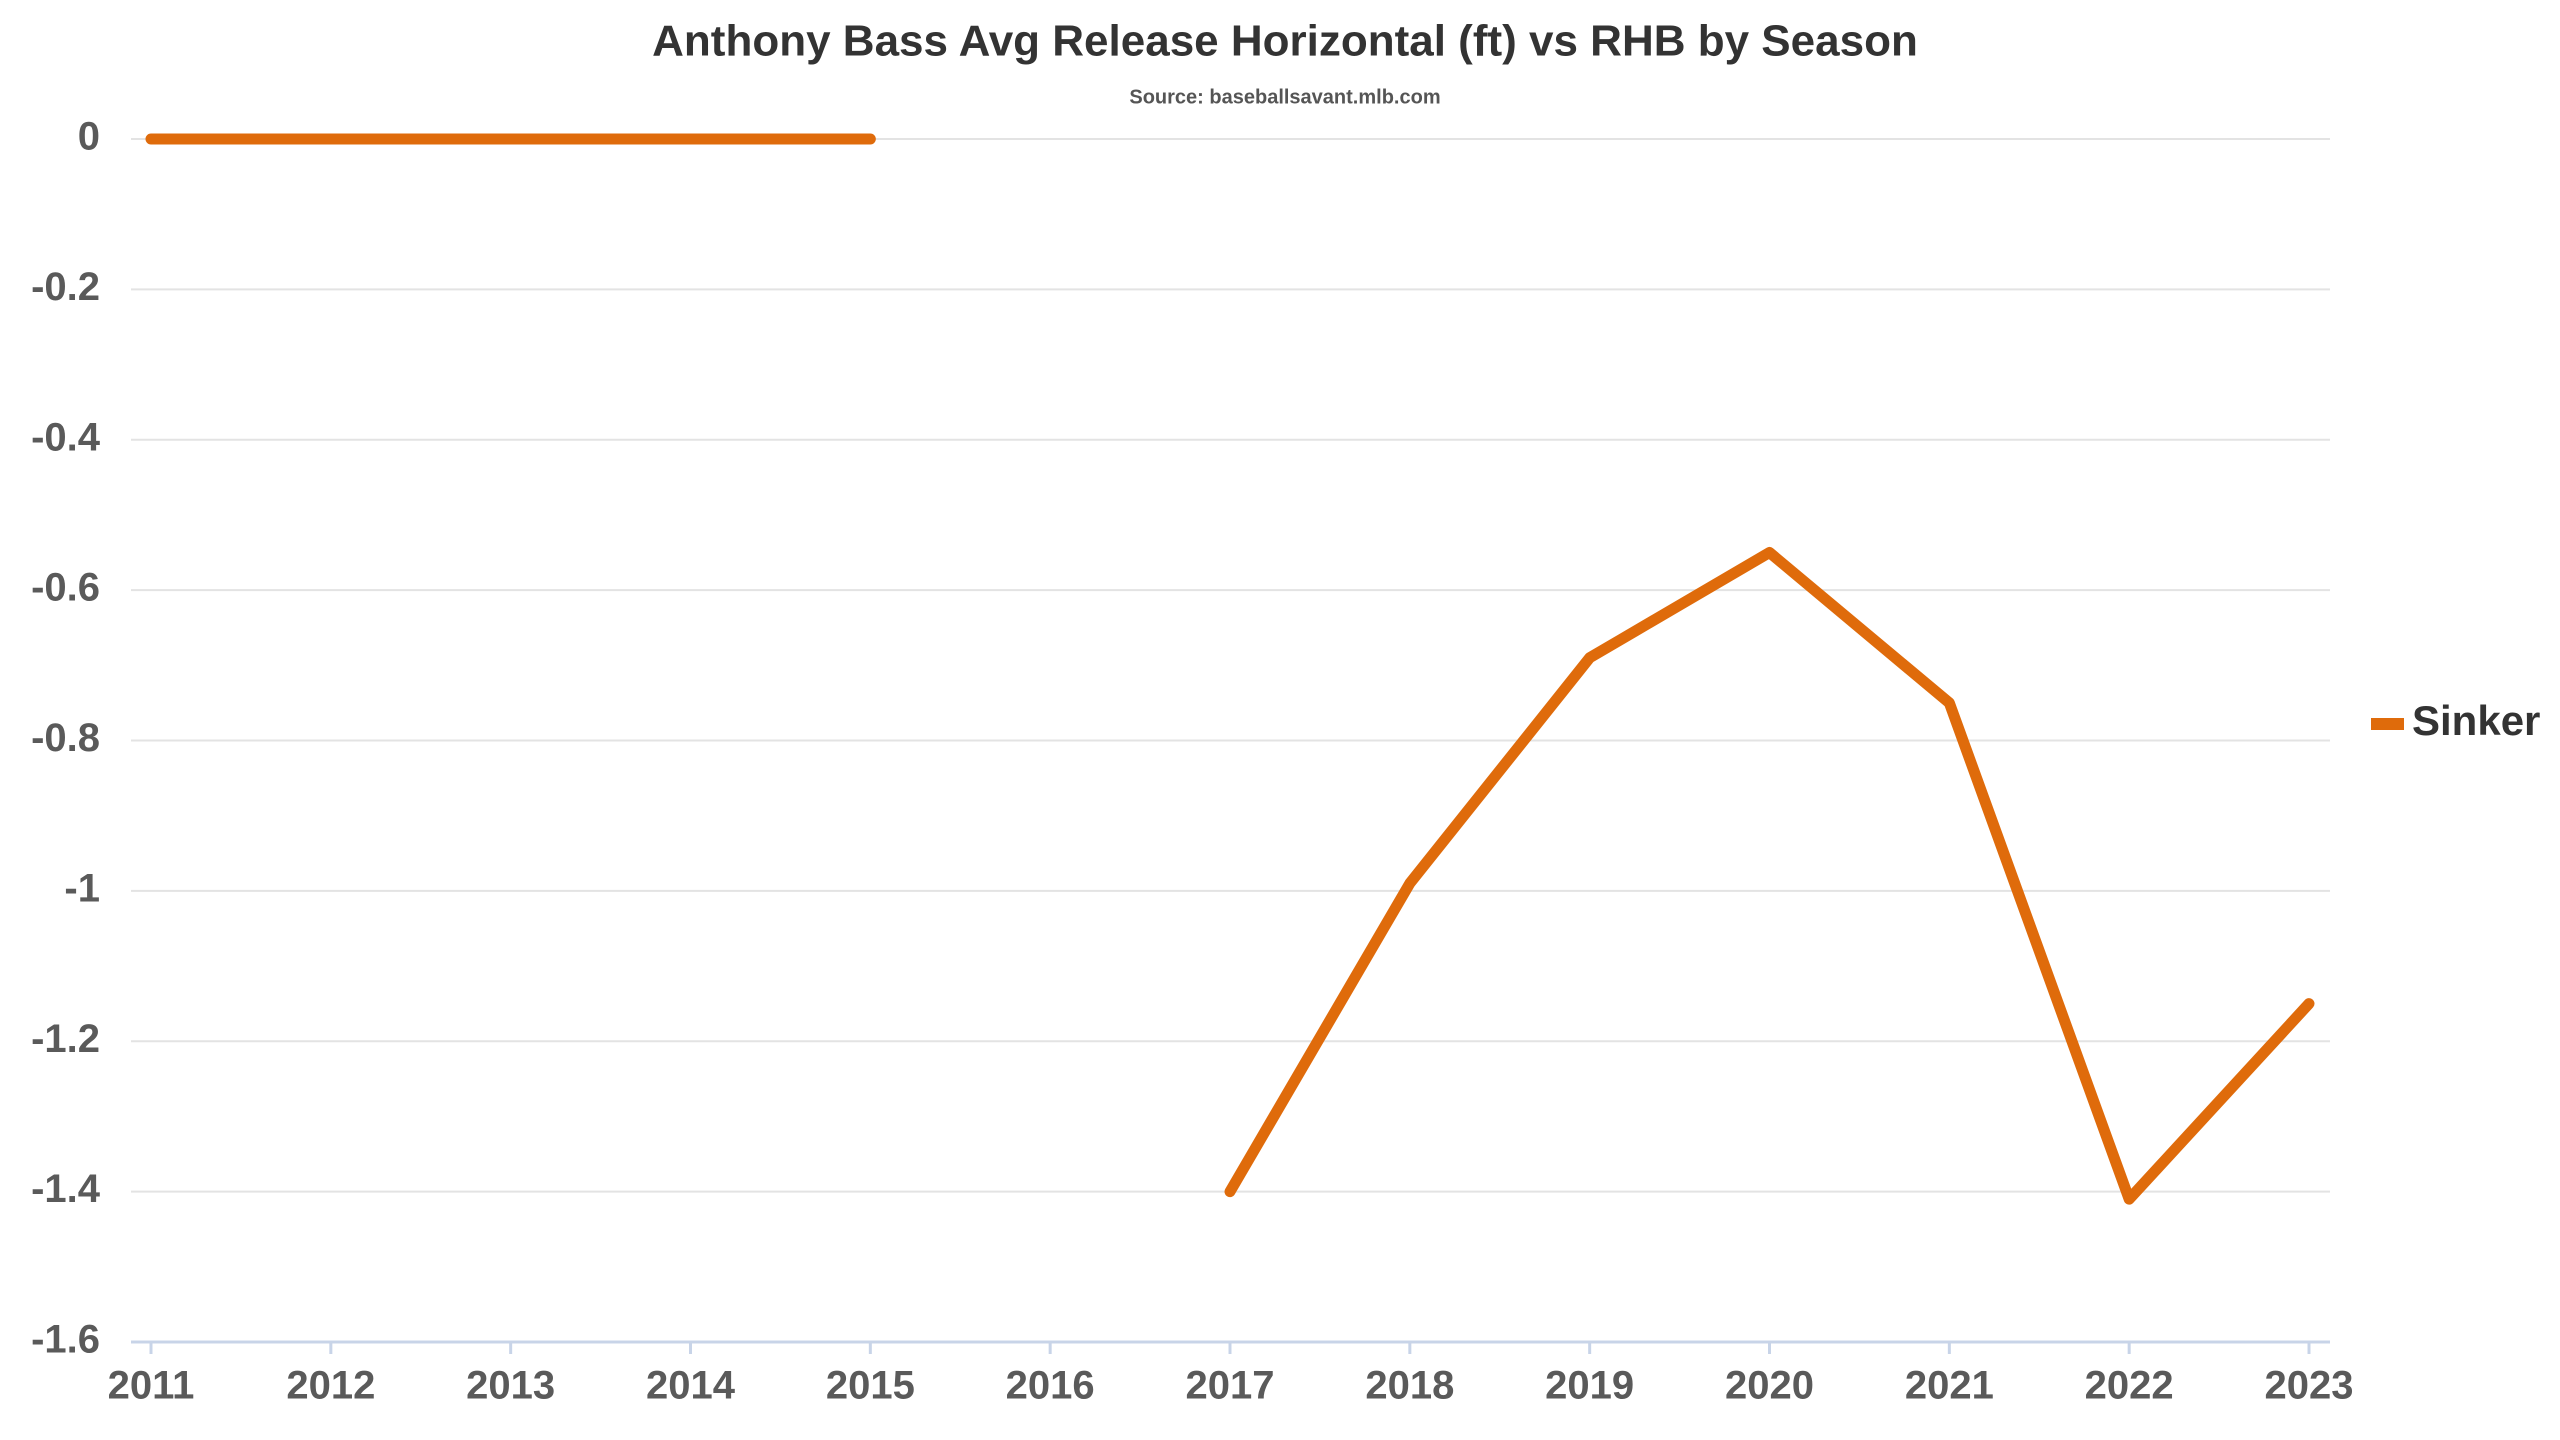 The image size is (2560, 1440). I want to click on y-tick-label: -1.2, so click(65, 1039).